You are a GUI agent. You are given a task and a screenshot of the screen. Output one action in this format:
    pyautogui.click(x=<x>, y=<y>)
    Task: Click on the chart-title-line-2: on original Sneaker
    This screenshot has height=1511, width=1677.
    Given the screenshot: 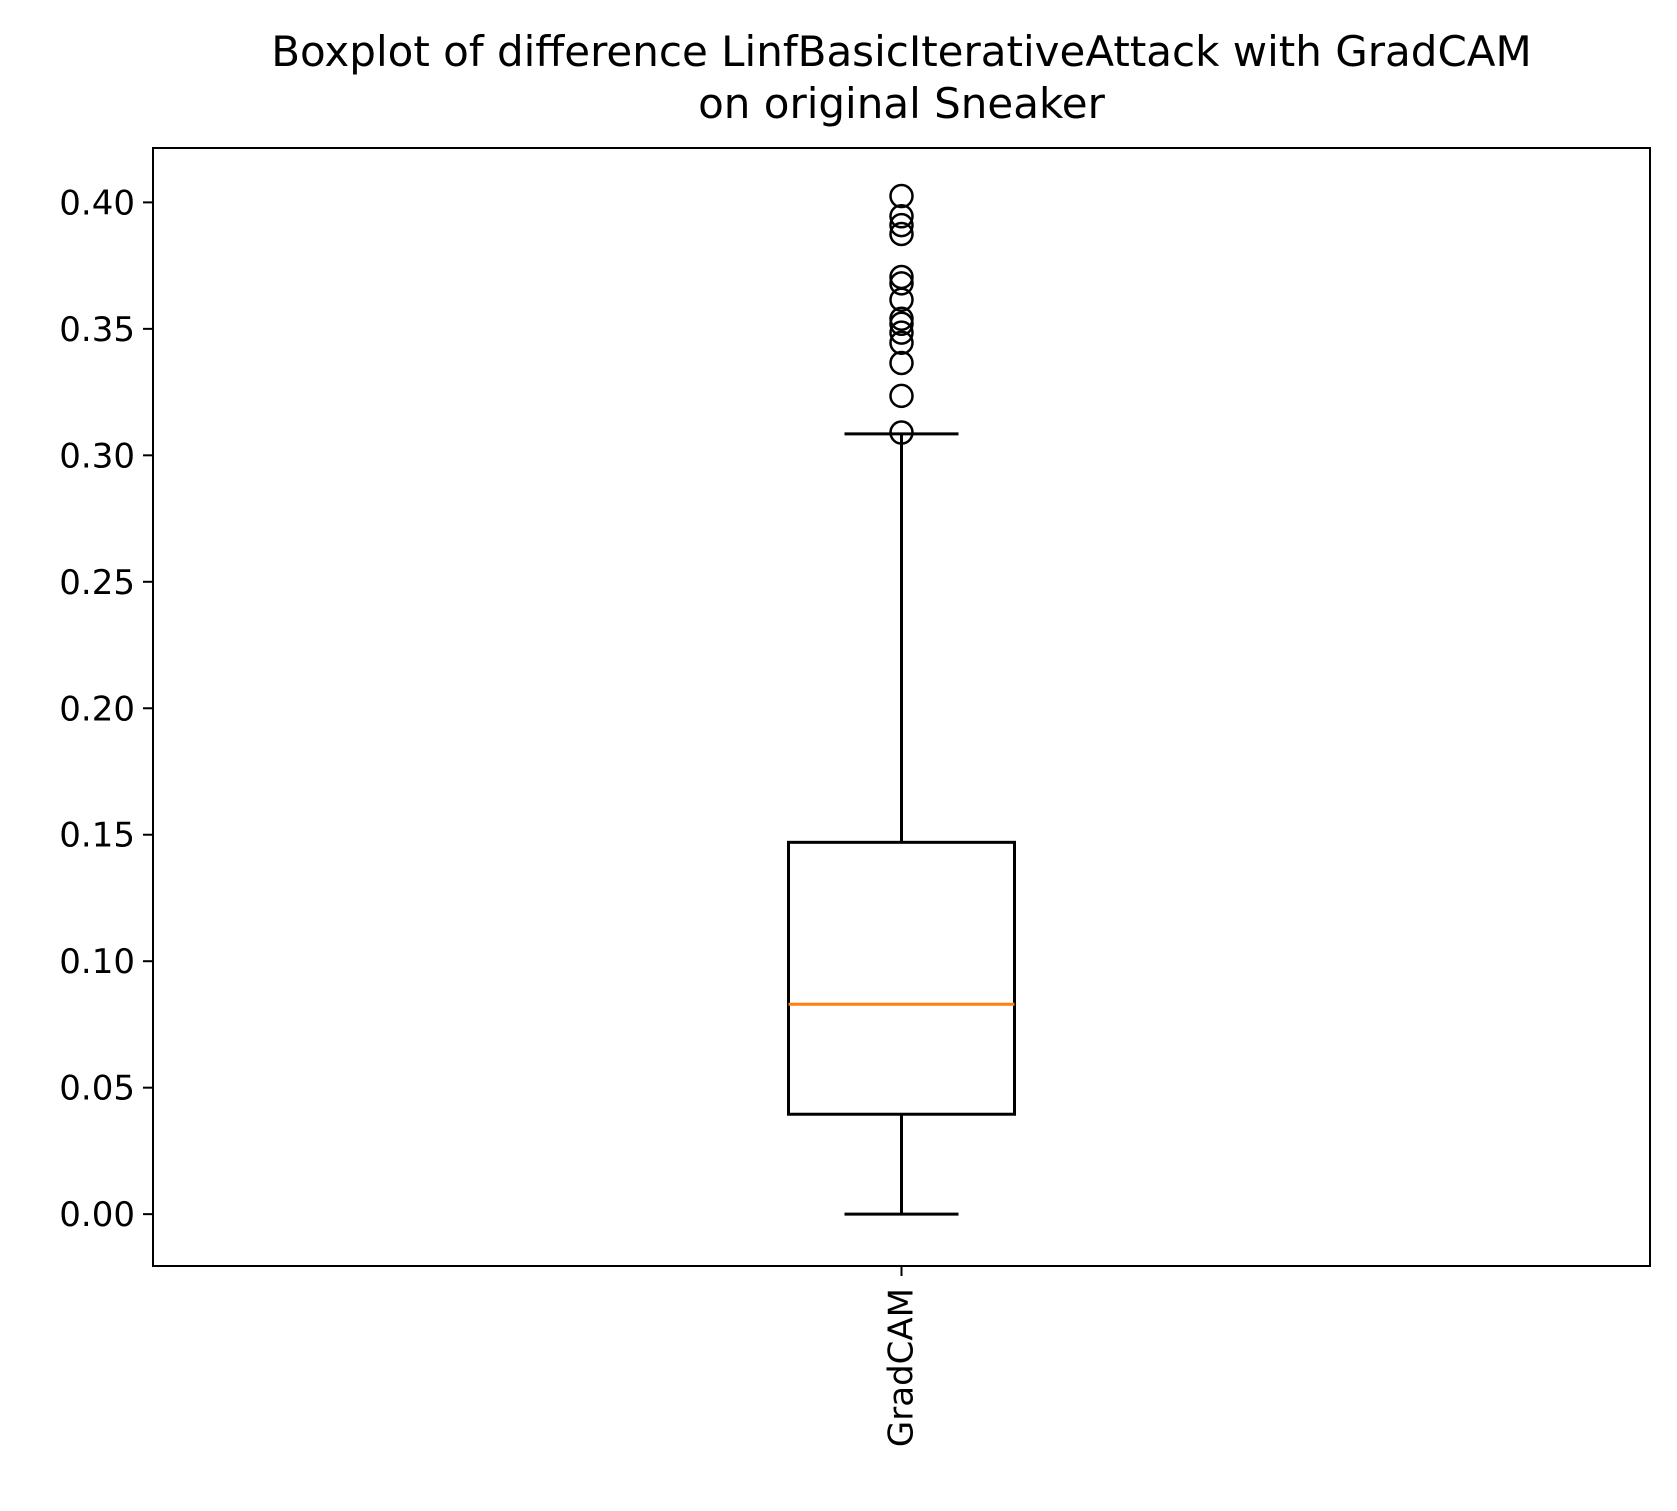 What is the action you would take?
    pyautogui.click(x=902, y=103)
    